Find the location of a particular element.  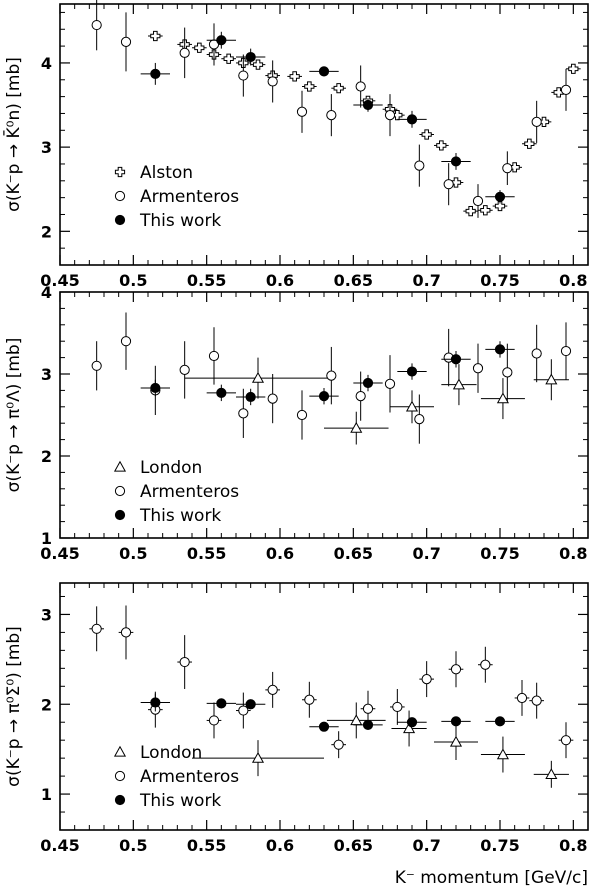

legend: London Armenteros This work is located at coordinates (176, 492).